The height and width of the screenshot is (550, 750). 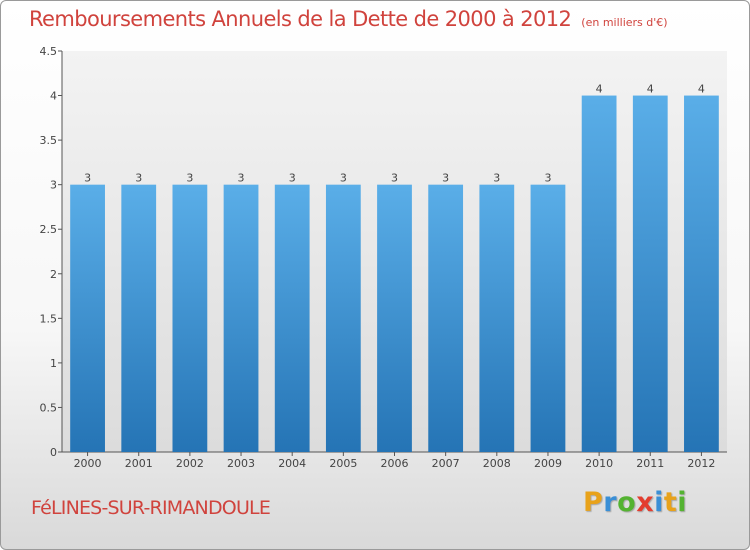 I want to click on x-tick-label: 2003, so click(x=241, y=463).